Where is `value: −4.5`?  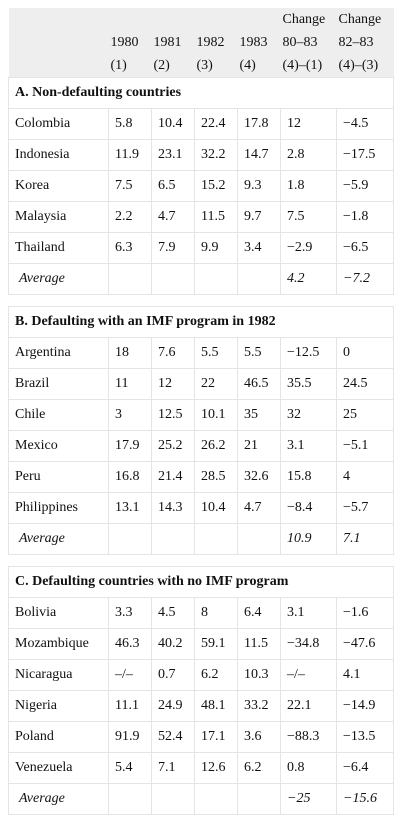 value: −4.5 is located at coordinates (365, 124).